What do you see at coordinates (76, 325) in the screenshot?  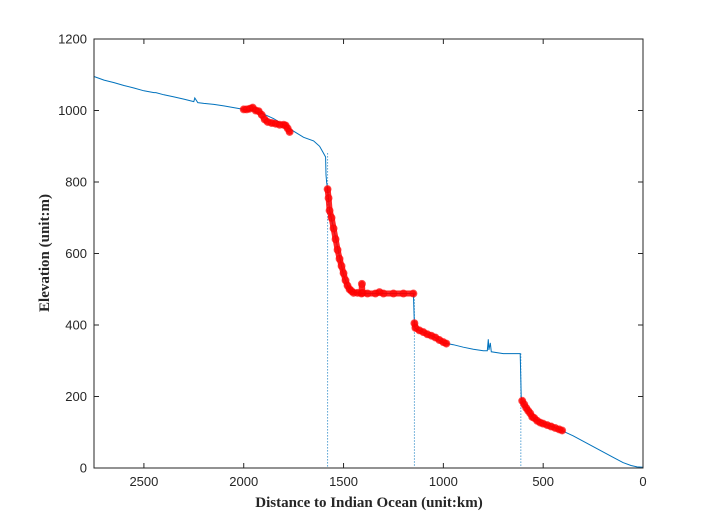 I see `y-tick-label: 400` at bounding box center [76, 325].